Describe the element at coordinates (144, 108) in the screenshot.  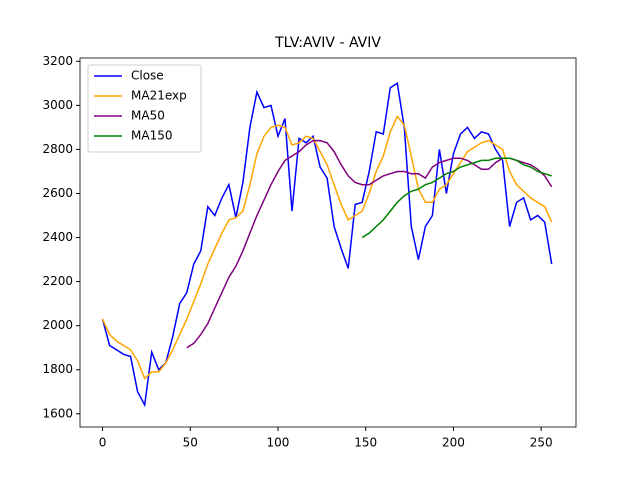
I see `legend-box` at that location.